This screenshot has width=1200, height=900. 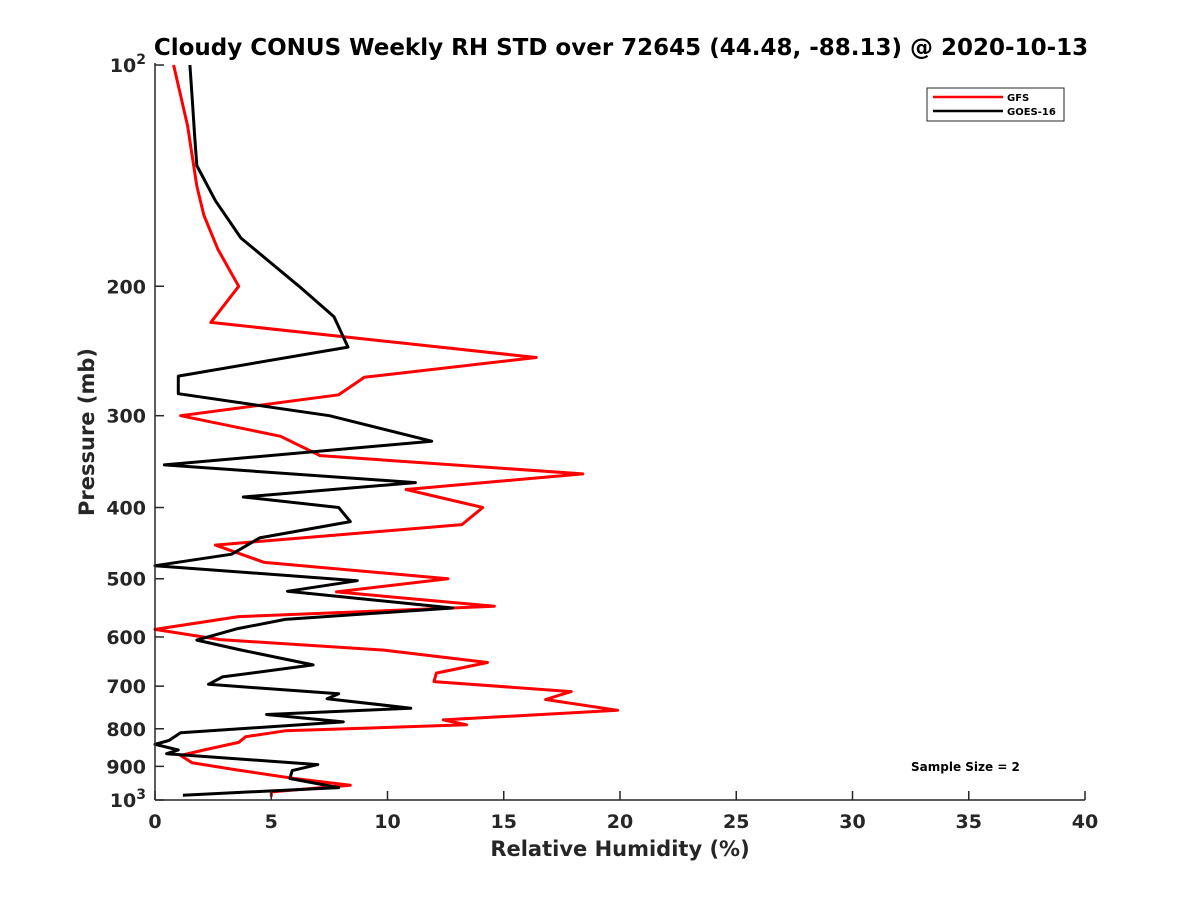 I want to click on y-tick-label: 300, so click(x=126, y=417).